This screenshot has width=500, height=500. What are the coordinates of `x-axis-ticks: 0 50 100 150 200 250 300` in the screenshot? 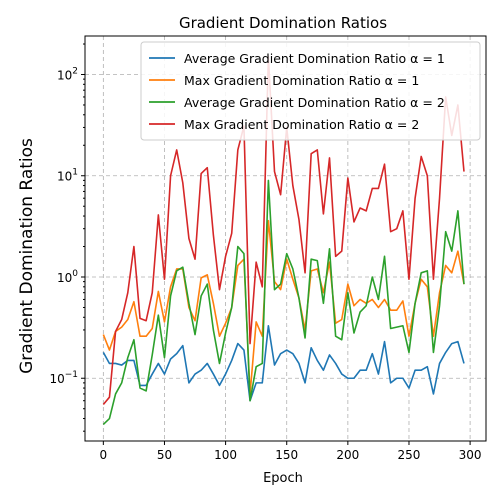 It's located at (291, 451).